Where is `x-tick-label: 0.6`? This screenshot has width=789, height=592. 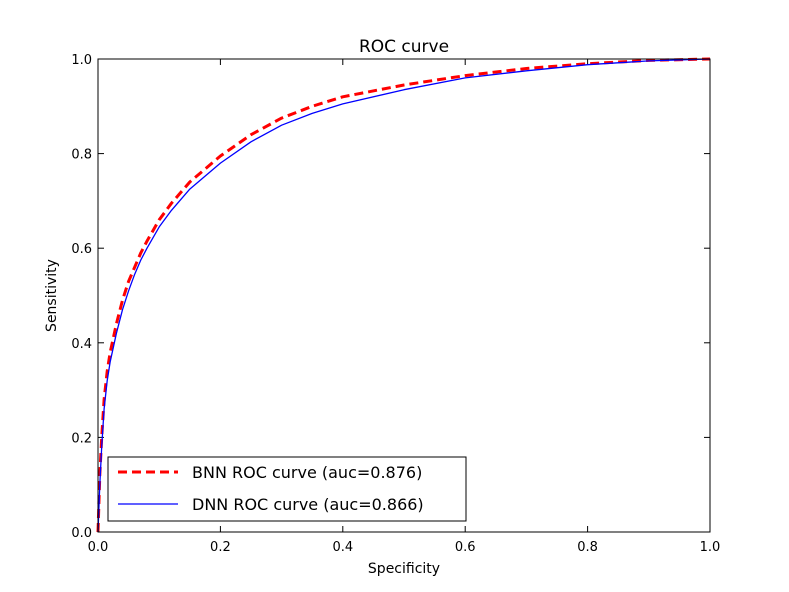
x-tick-label: 0.6 is located at coordinates (465, 547).